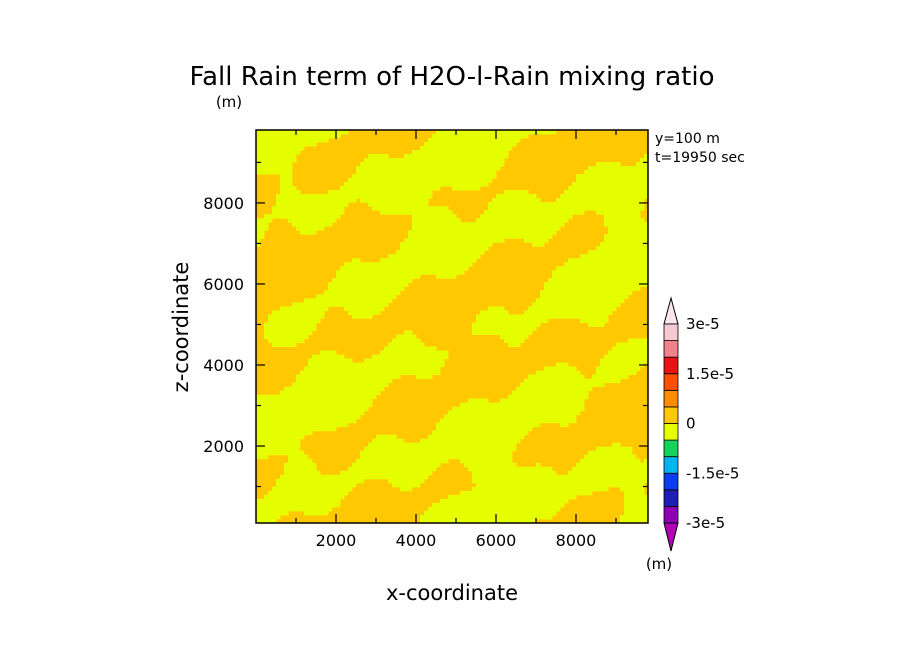 The width and height of the screenshot is (904, 654). Describe the element at coordinates (659, 564) in the screenshot. I see `colorbar-unit: (m)` at that location.